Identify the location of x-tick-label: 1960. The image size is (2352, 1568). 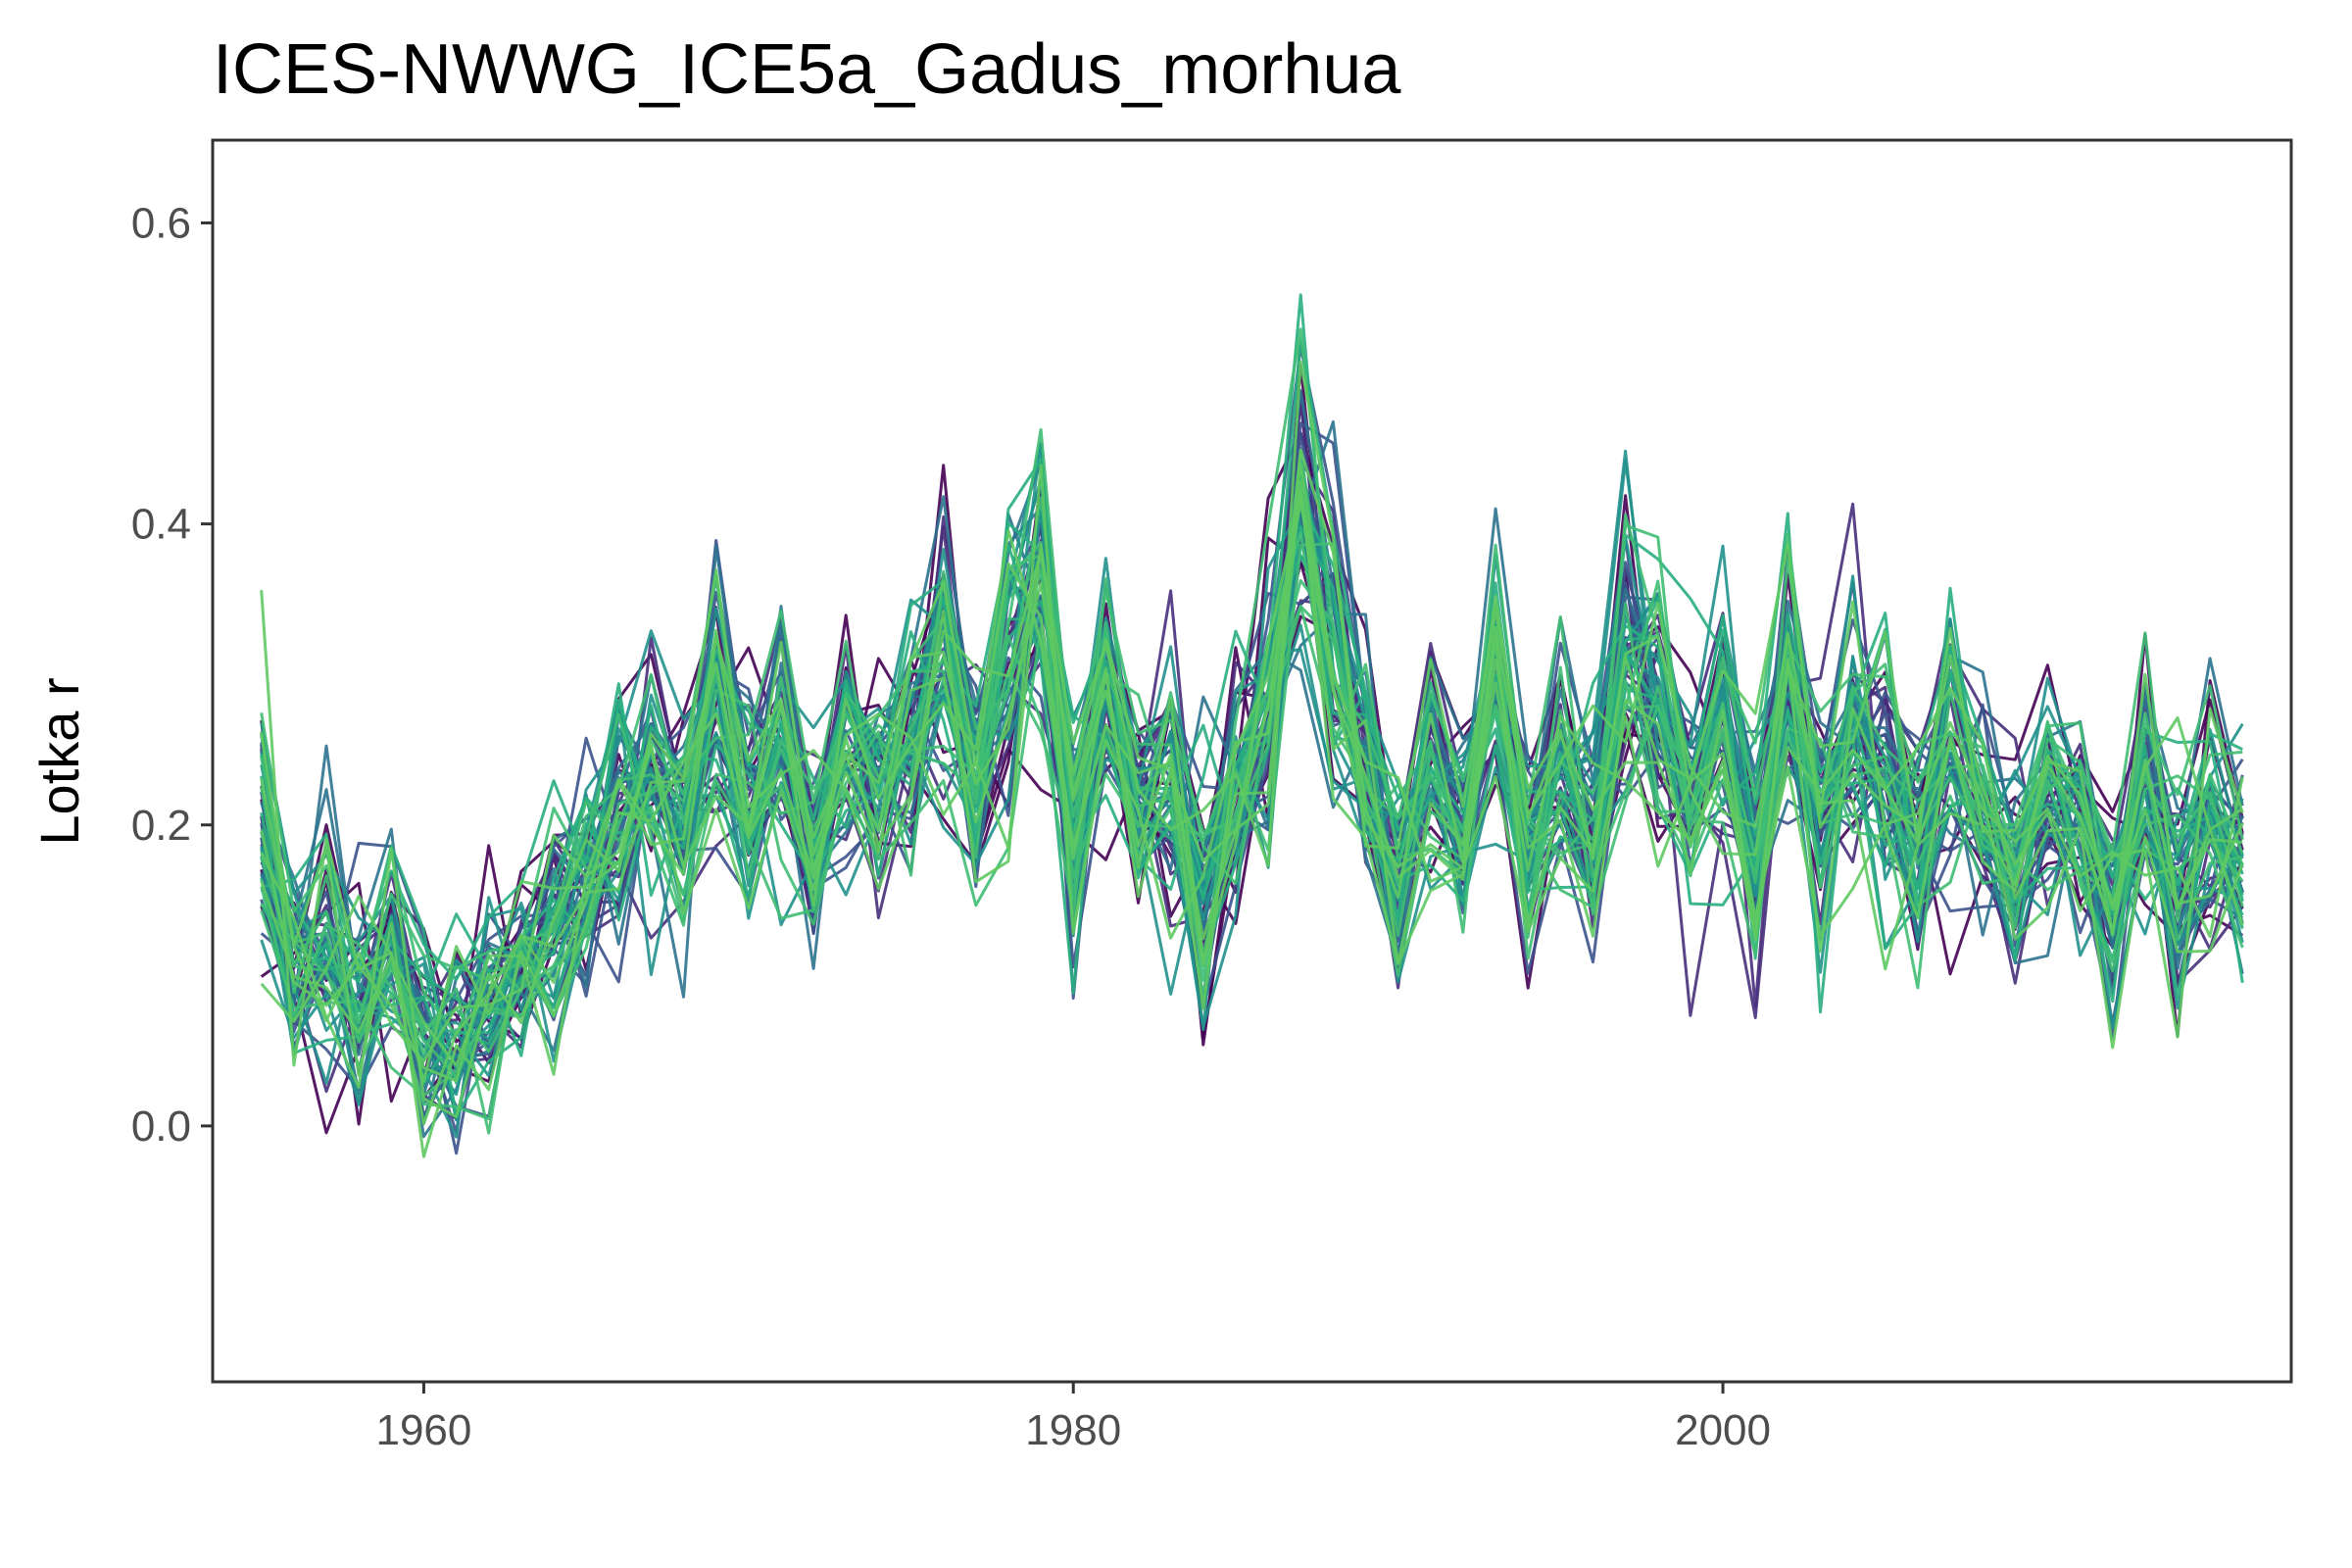
(423, 1430).